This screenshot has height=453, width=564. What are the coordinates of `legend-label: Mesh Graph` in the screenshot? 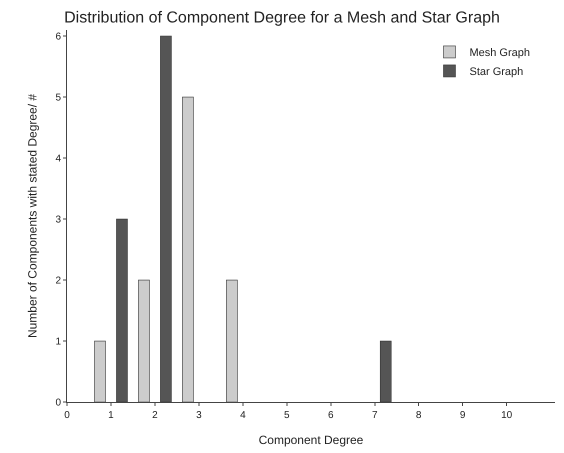 It's located at (499, 53).